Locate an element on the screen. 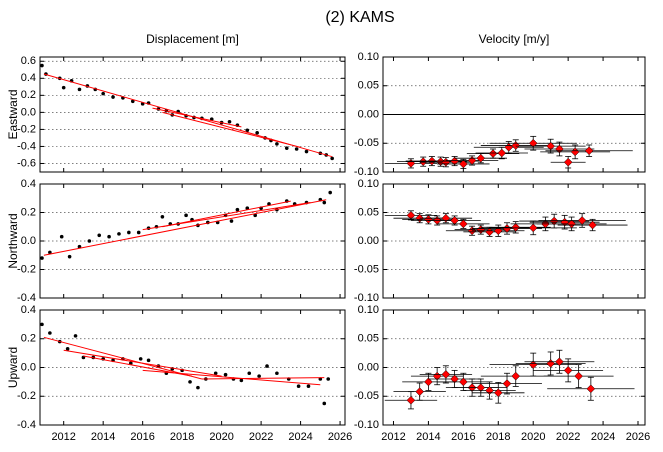 The image size is (663, 452). y-axis-label: Eastward is located at coordinates (13, 114).